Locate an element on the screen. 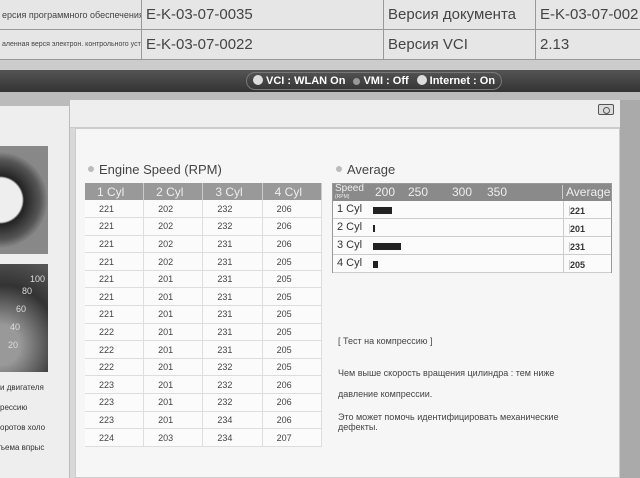 The width and height of the screenshot is (640, 478). note-line: давление компрессии. is located at coordinates (385, 394).